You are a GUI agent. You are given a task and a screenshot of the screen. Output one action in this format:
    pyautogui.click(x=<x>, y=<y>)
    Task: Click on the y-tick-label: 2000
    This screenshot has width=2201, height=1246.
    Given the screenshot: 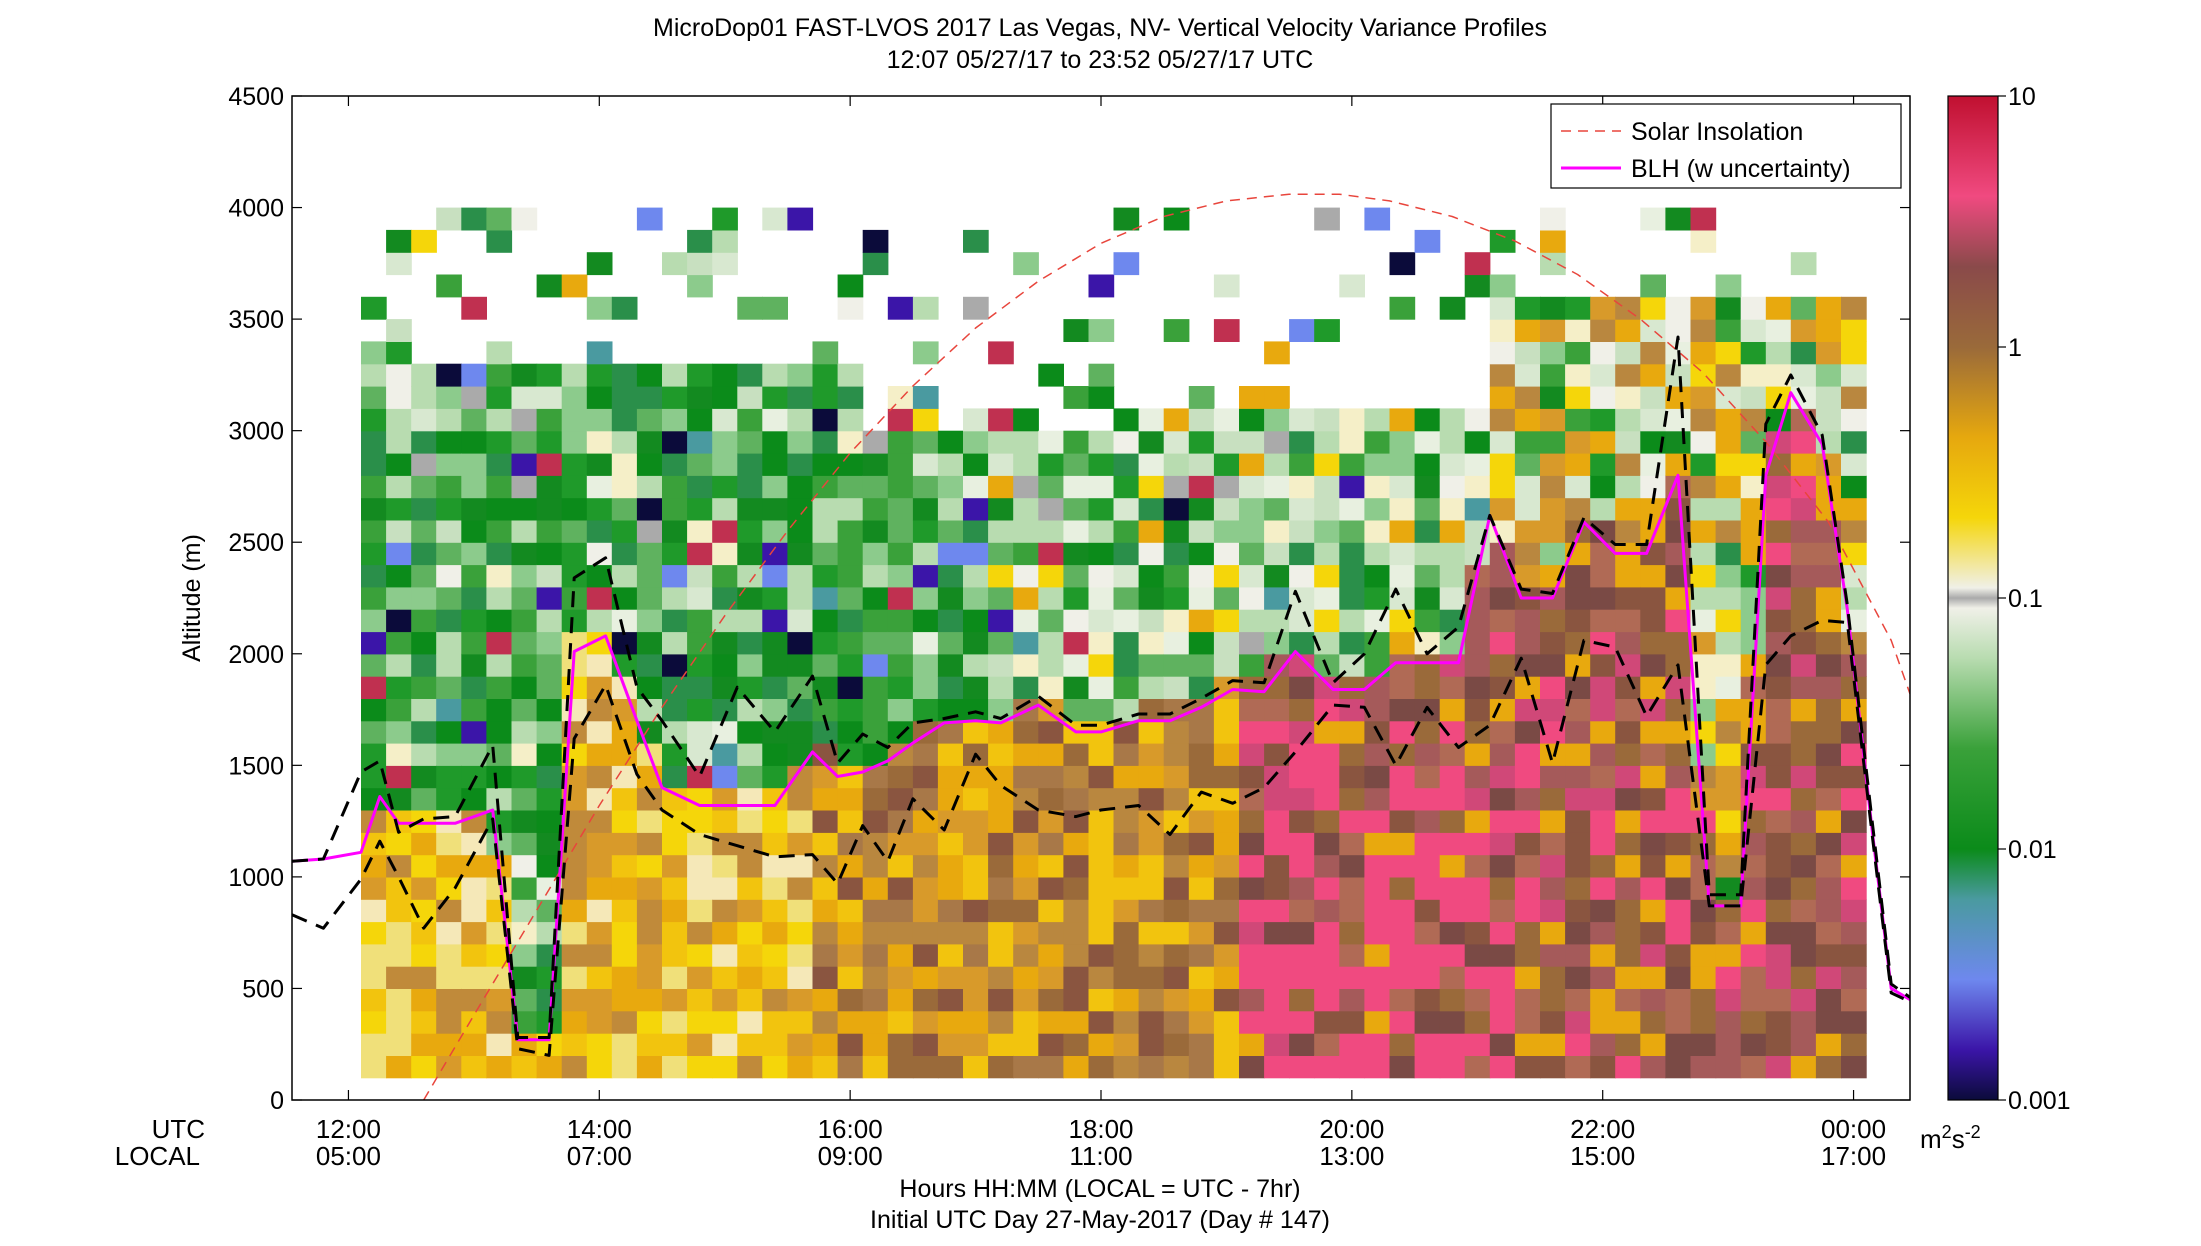 What is the action you would take?
    pyautogui.click(x=256, y=655)
    